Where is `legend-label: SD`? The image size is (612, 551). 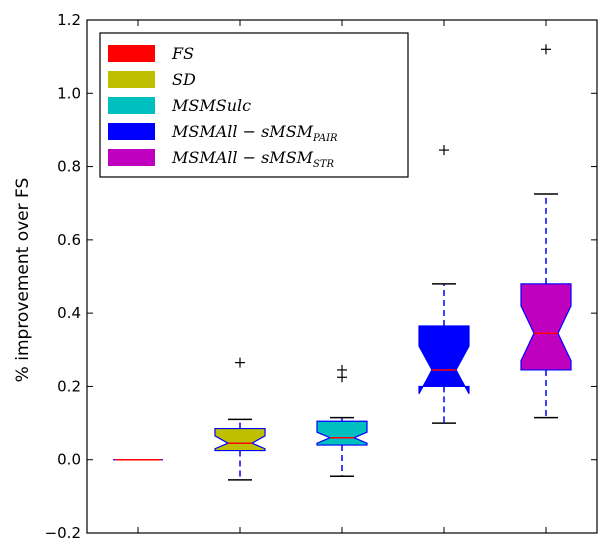
legend-label: SD is located at coordinates (184, 79).